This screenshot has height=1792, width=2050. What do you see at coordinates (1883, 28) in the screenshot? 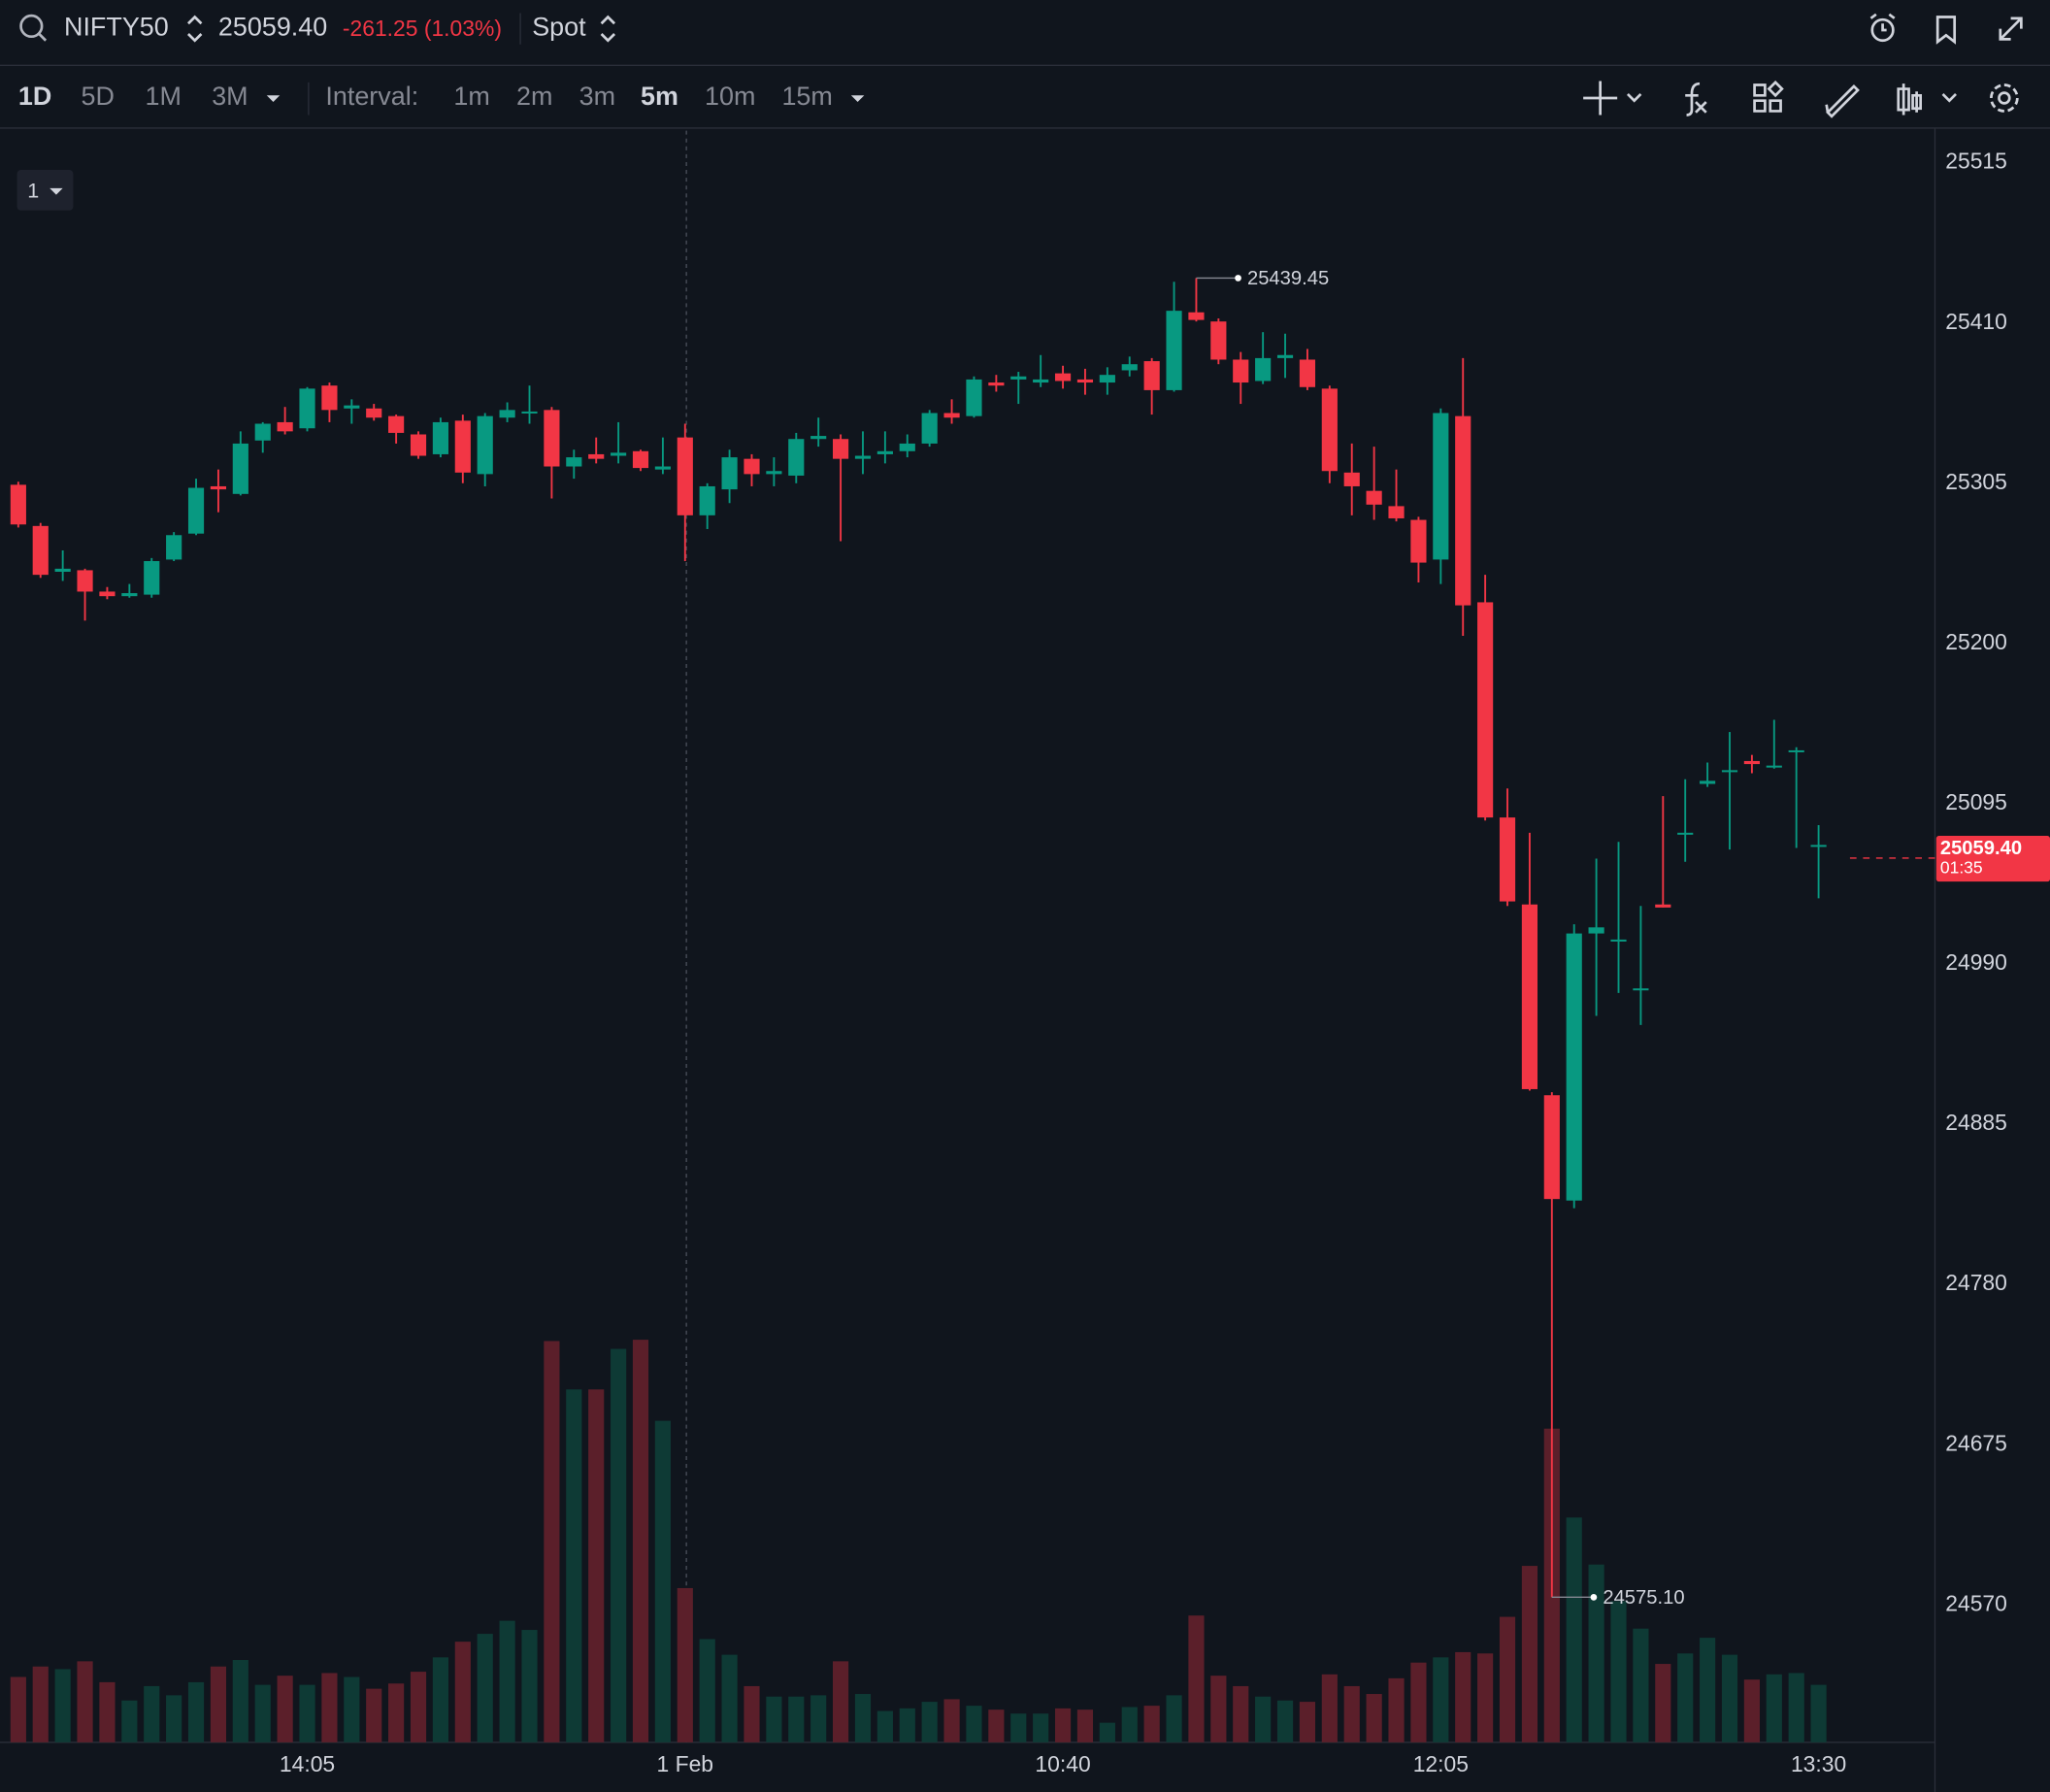
I see `alarm-icon` at bounding box center [1883, 28].